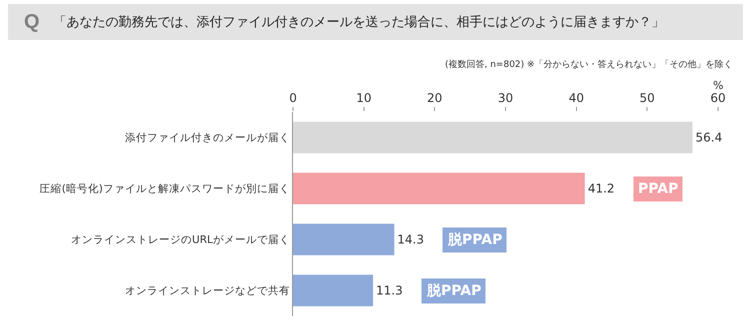 The image size is (750, 328). What do you see at coordinates (207, 138) in the screenshot?
I see `y-tick-label: 添付ファイル付きのメールが届く` at bounding box center [207, 138].